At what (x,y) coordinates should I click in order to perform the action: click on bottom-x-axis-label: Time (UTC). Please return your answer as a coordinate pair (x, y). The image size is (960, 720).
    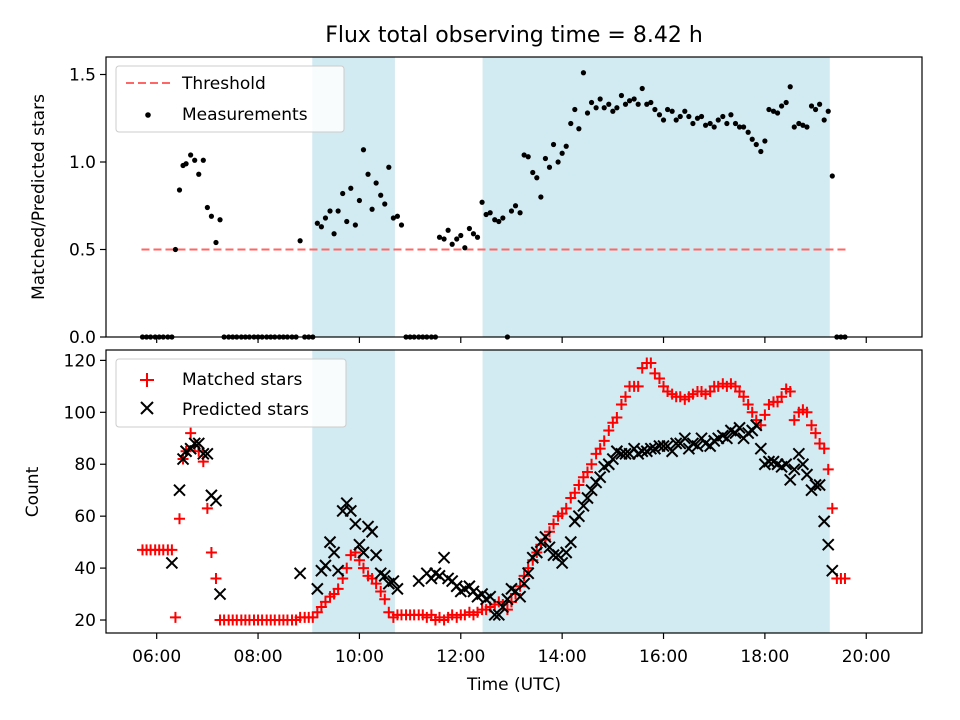
    Looking at the image, I should click on (513, 685).